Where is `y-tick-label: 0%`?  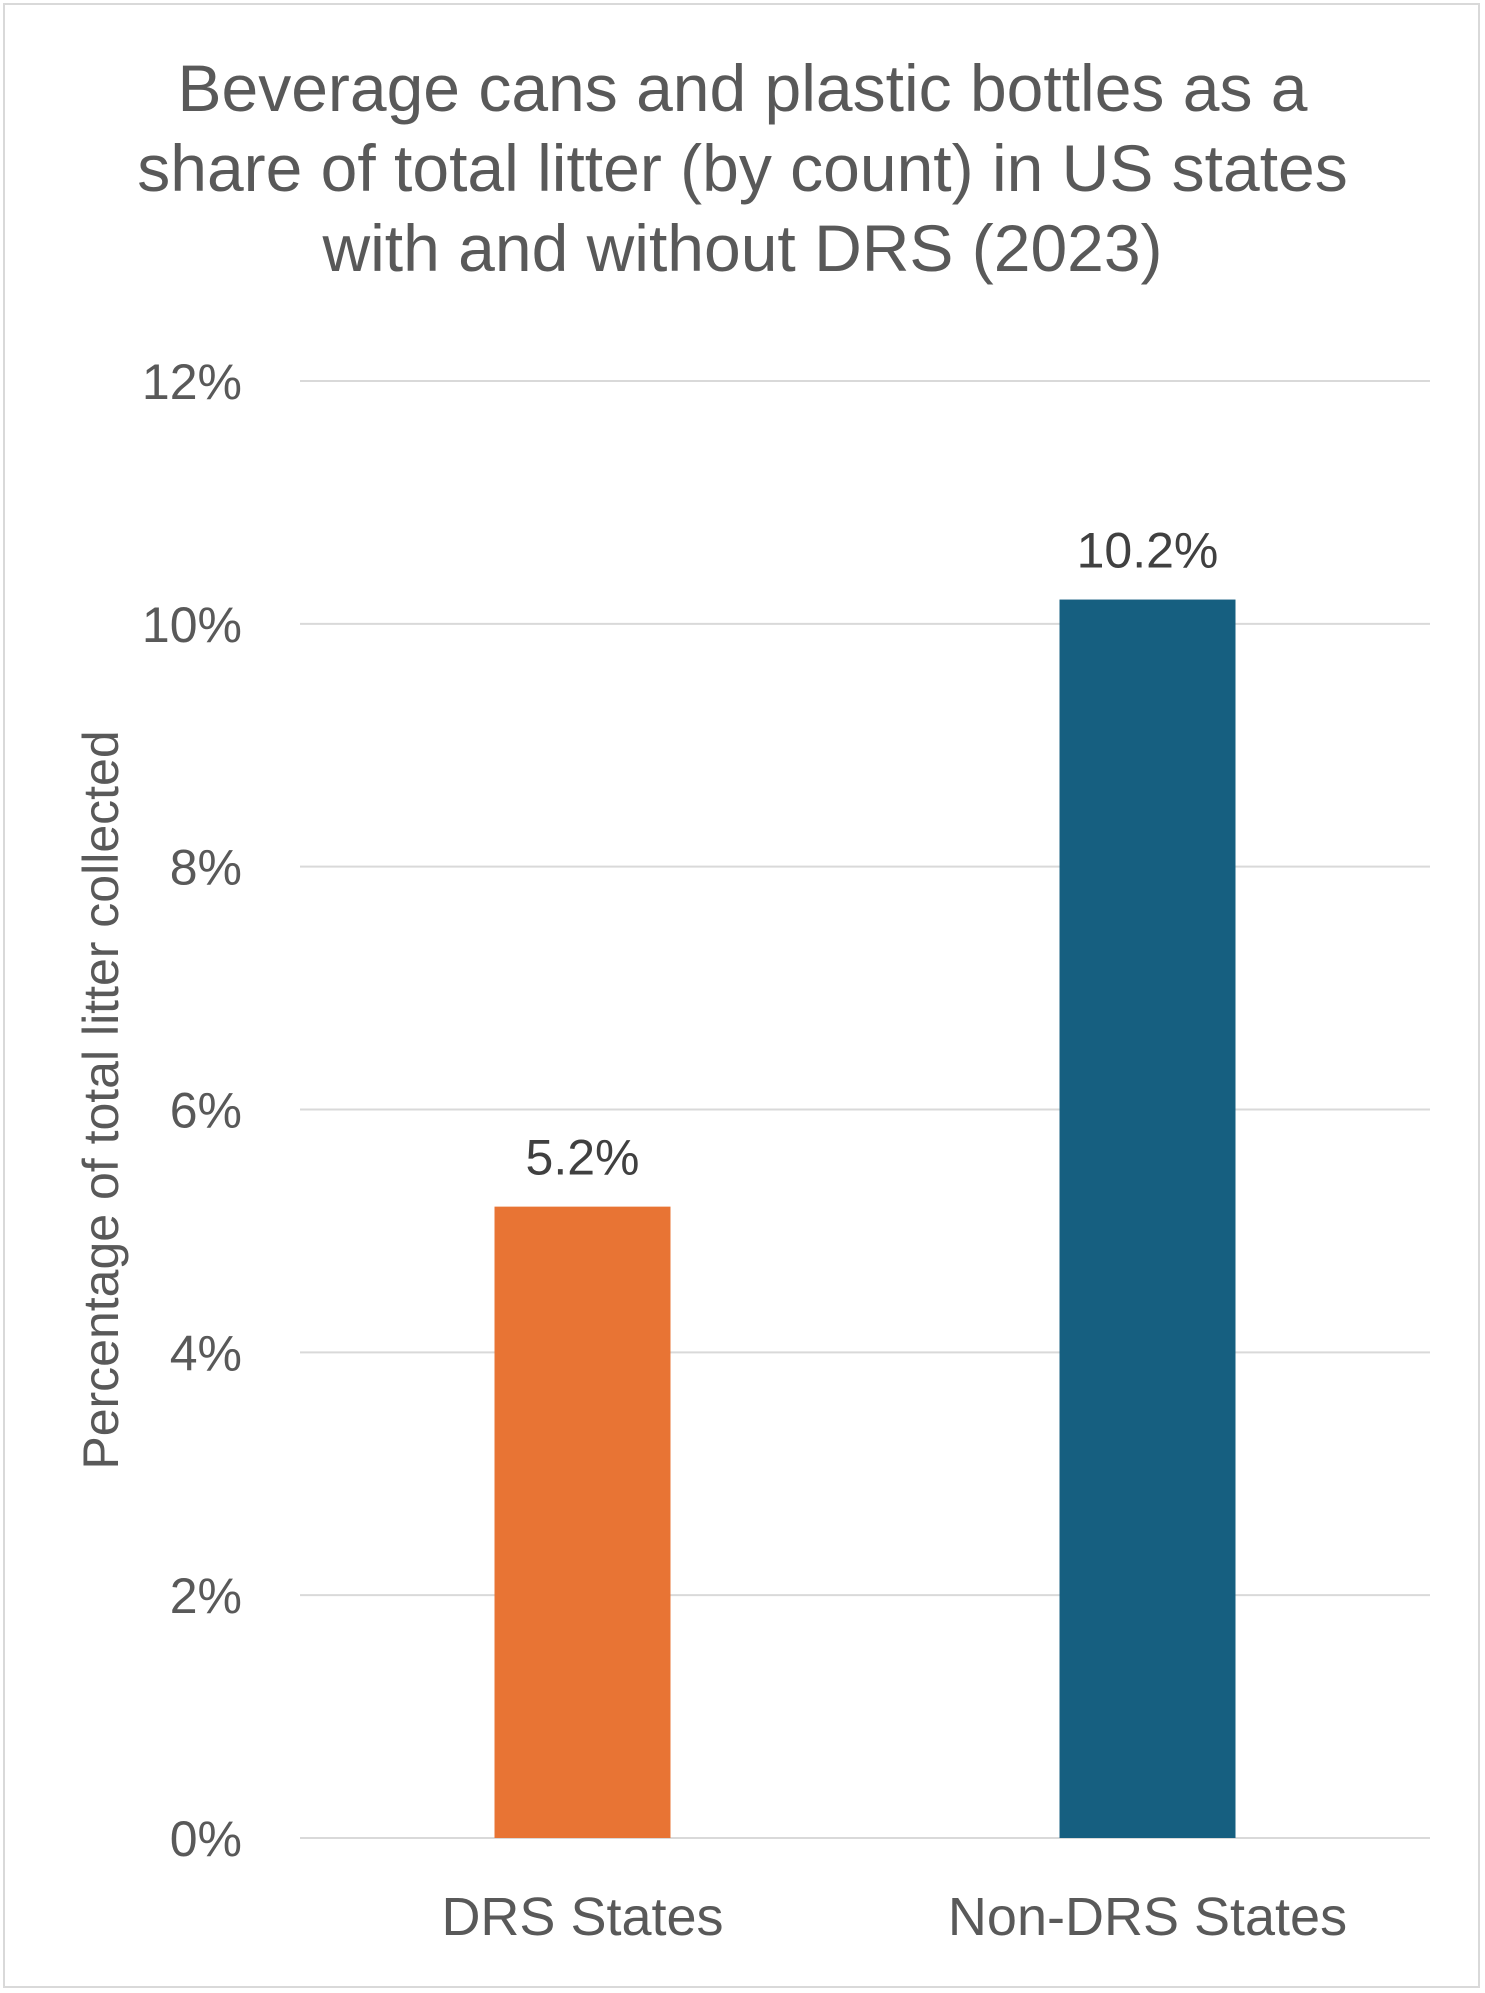
y-tick-label: 0% is located at coordinates (206, 1839).